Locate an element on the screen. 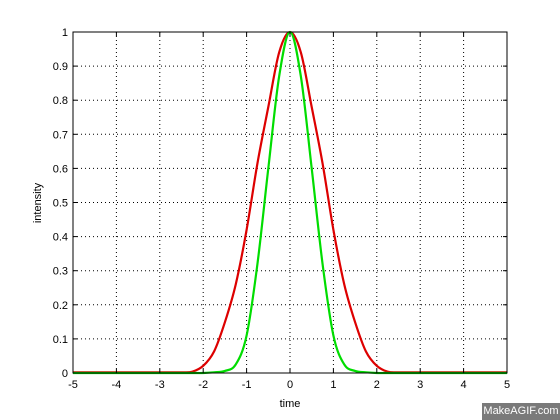 The height and width of the screenshot is (420, 560). x-tick-label: -1 is located at coordinates (247, 385).